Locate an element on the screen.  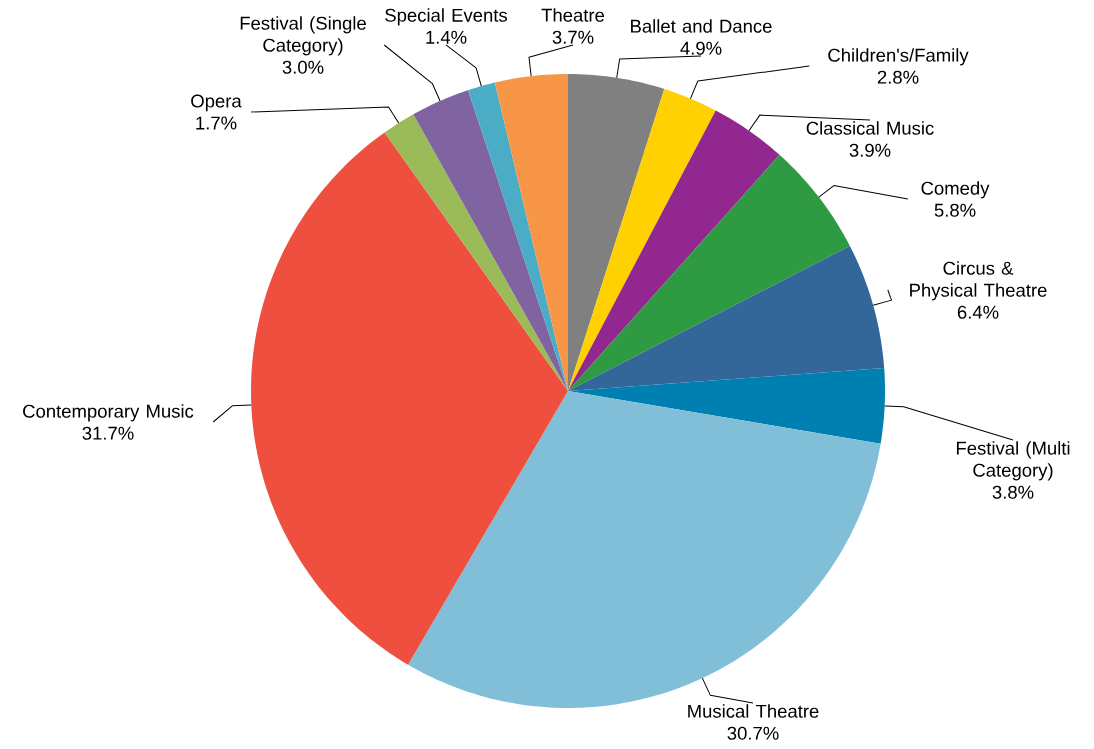
slice-label: Classical Music is located at coordinates (870, 128).